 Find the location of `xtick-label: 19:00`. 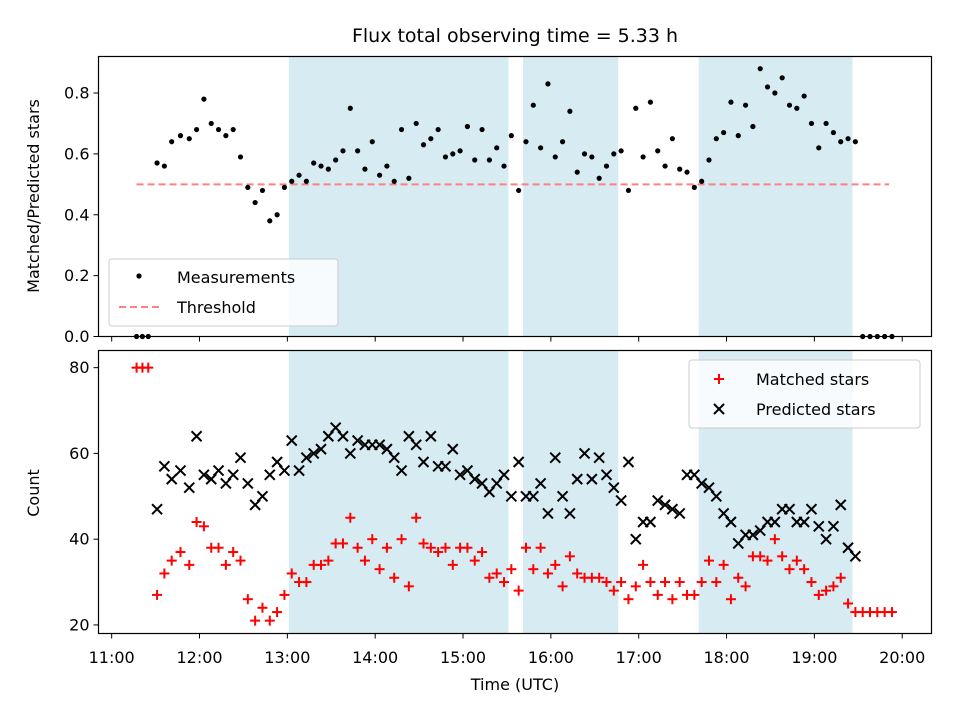

xtick-label: 19:00 is located at coordinates (814, 657).